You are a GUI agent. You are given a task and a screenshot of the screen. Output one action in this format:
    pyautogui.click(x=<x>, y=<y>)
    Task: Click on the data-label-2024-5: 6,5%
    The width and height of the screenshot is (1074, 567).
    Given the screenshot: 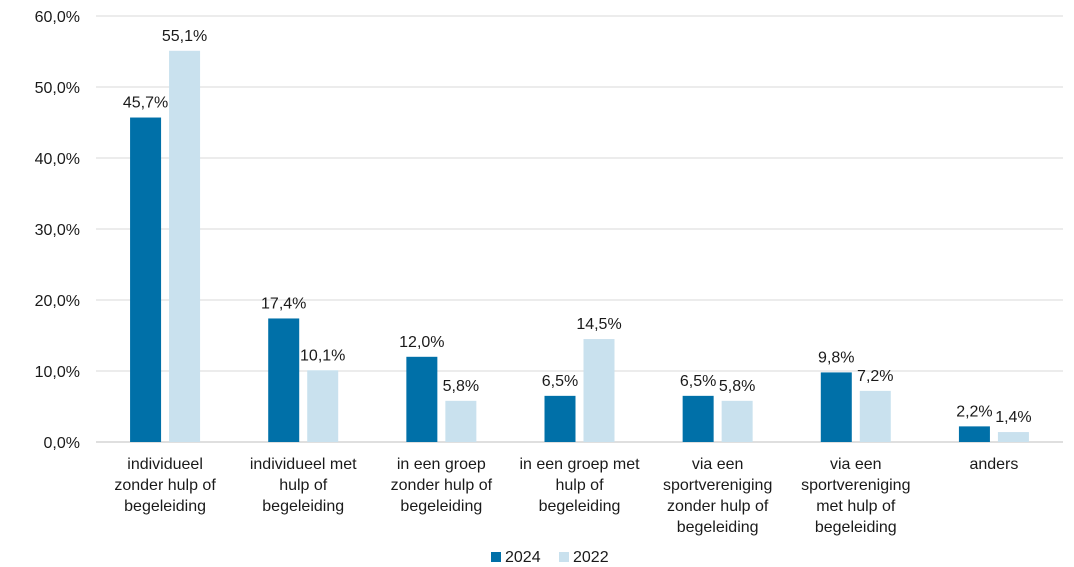 What is the action you would take?
    pyautogui.click(x=698, y=381)
    